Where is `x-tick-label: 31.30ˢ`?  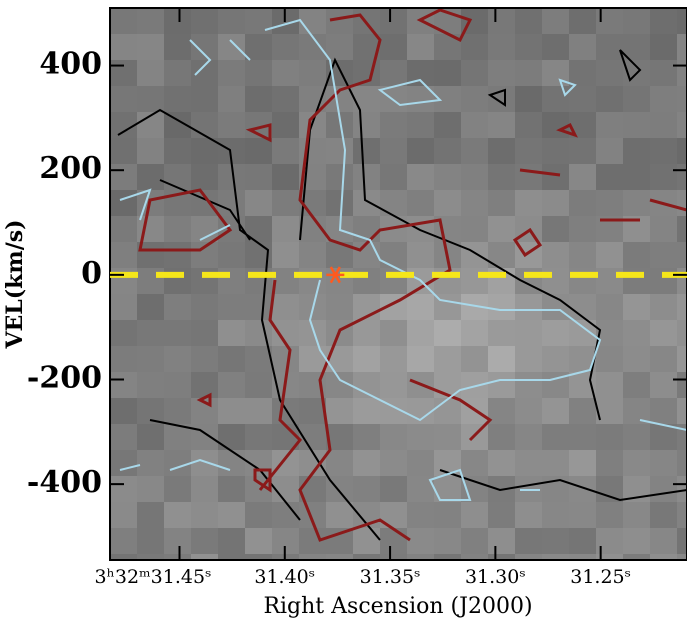 x-tick-label: 31.30ˢ is located at coordinates (495, 577).